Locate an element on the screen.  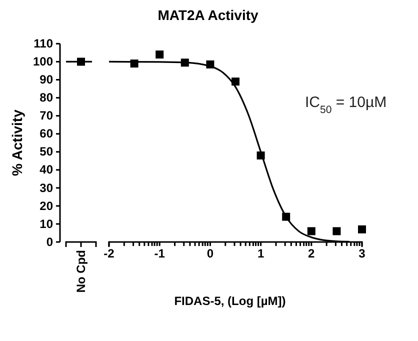
x-tick-label: 3 is located at coordinates (362, 253).